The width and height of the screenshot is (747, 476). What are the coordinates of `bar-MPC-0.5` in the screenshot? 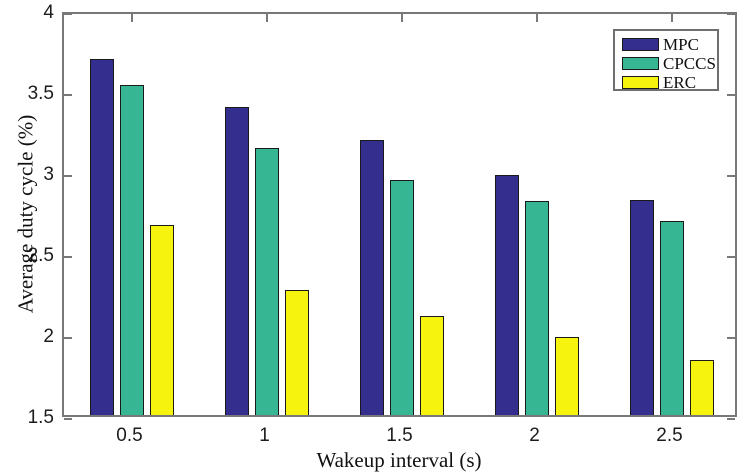 It's located at (101, 236).